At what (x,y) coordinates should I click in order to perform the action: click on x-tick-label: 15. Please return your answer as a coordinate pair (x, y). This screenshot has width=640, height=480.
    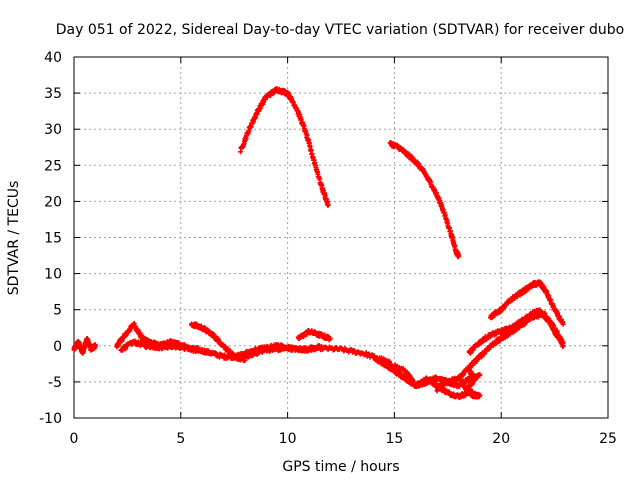
    Looking at the image, I should click on (394, 439).